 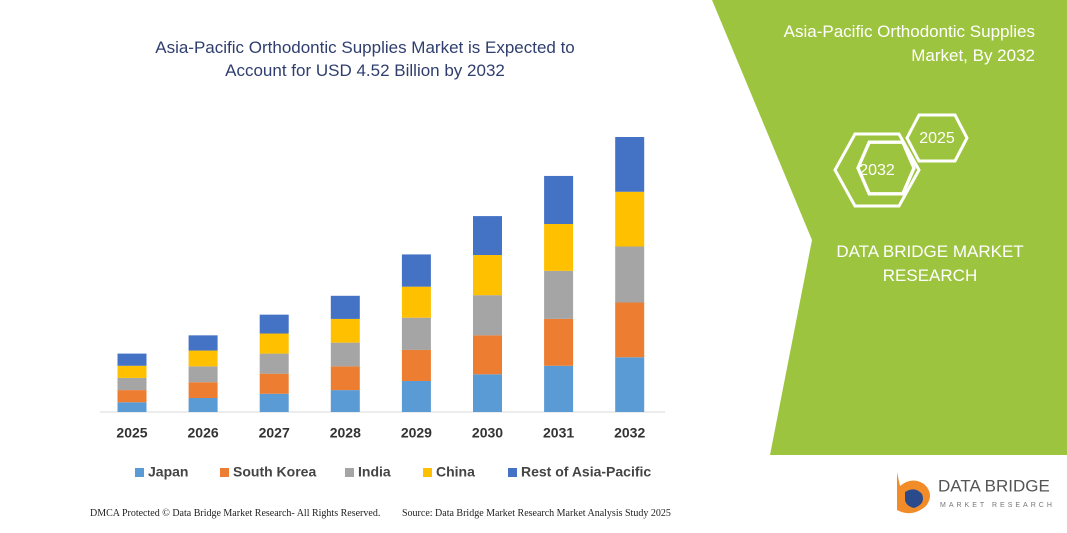 I want to click on logo-name: DATA BRIDGE, so click(x=994, y=485).